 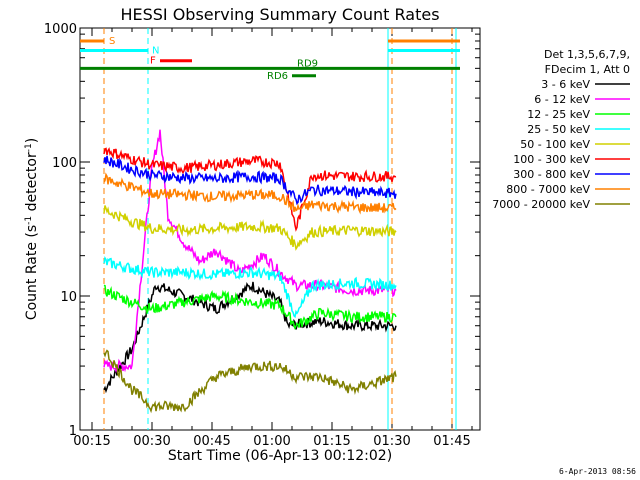 I want to click on legend-entry-label: 25 - 50 keV, so click(x=558, y=129).